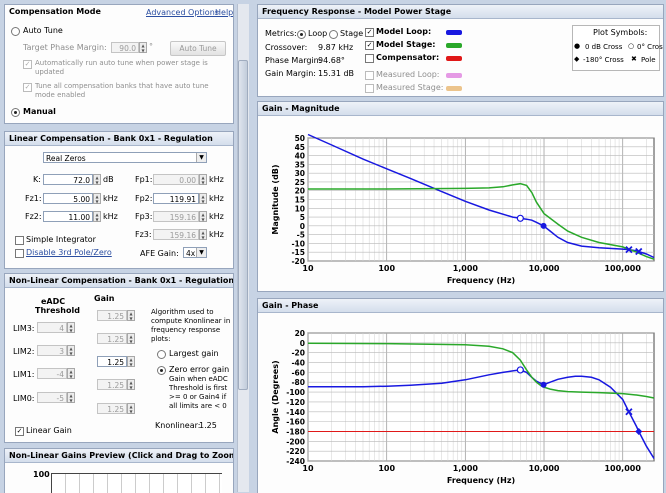  What do you see at coordinates (71, 397) in the screenshot?
I see `lim0-threshold-spinner: ▲ ▼` at bounding box center [71, 397].